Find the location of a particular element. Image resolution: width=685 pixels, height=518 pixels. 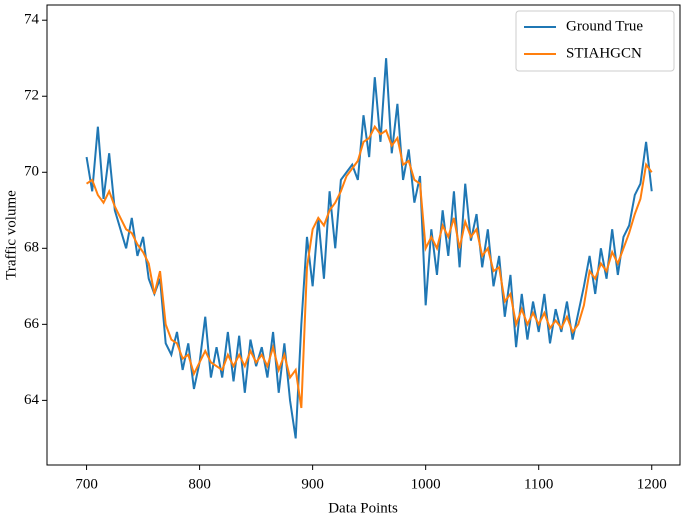

x-tick-label: 800 is located at coordinates (199, 484).